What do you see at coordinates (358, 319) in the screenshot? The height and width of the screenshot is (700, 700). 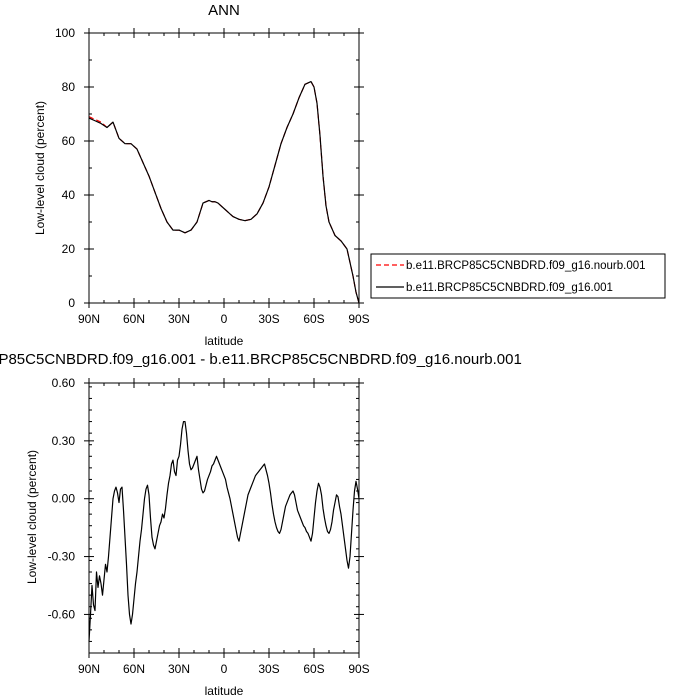 I see `top-x-tick-label: 90S` at bounding box center [358, 319].